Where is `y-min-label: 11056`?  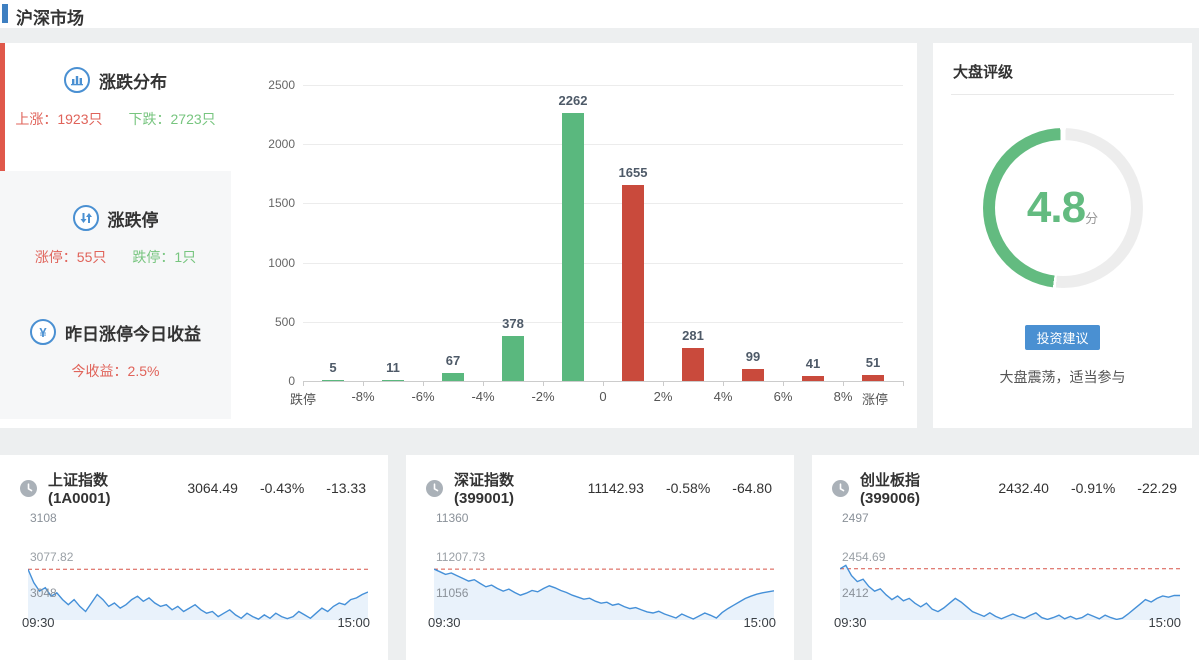
y-min-label: 11056 is located at coordinates (452, 593).